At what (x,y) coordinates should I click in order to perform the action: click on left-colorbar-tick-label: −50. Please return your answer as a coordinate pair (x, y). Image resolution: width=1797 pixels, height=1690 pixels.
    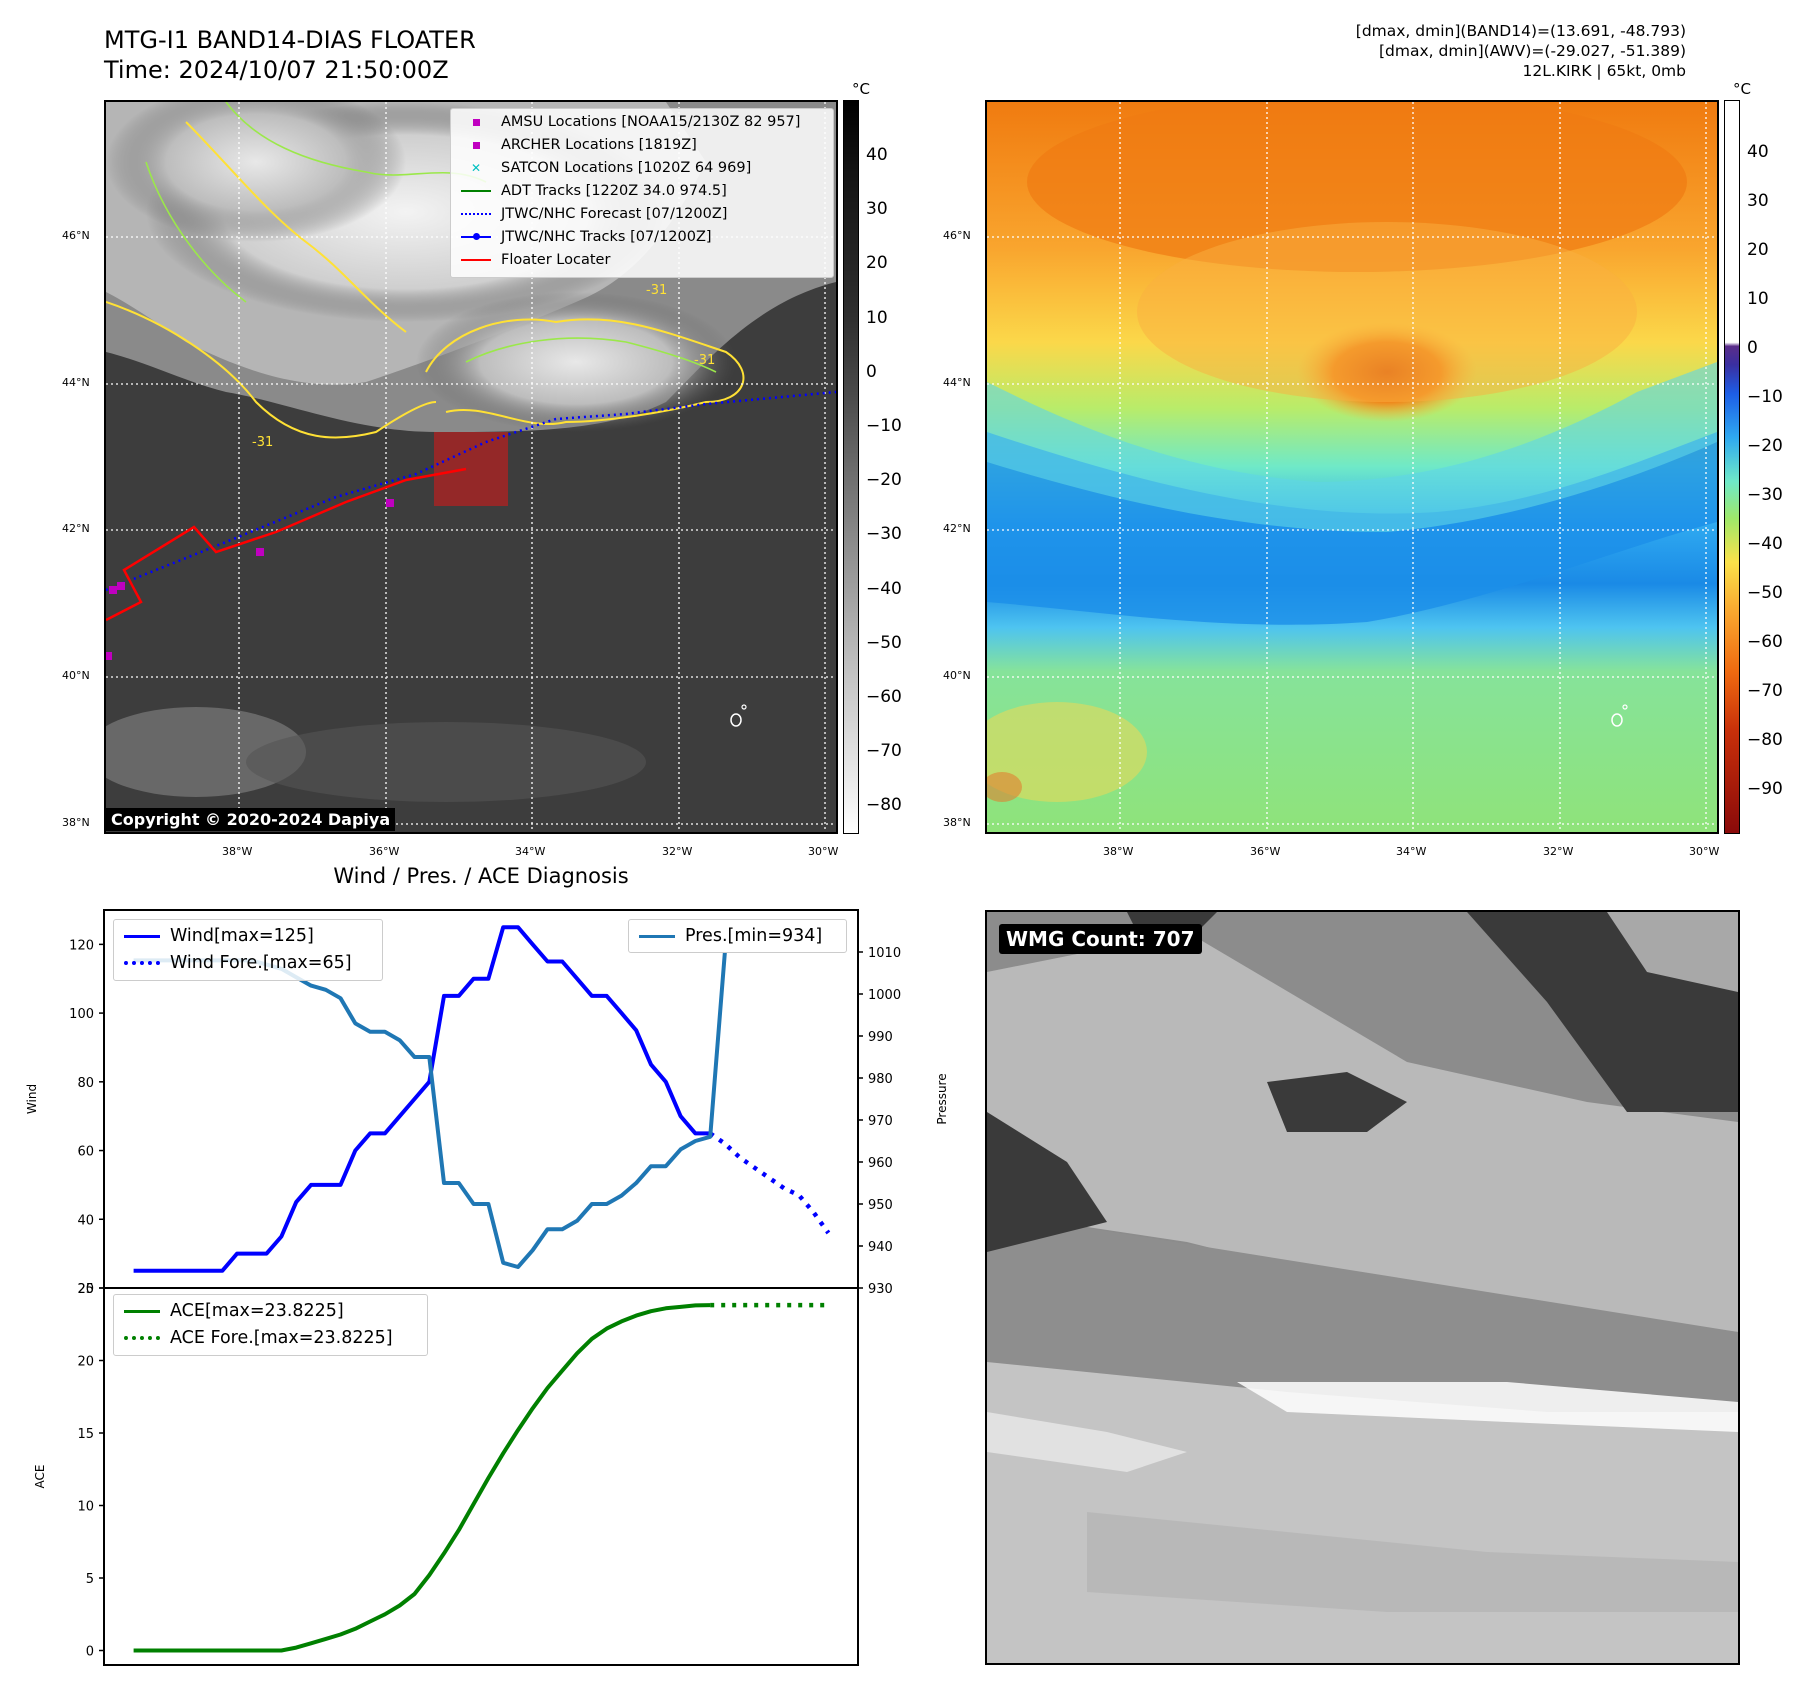
    Looking at the image, I should click on (884, 642).